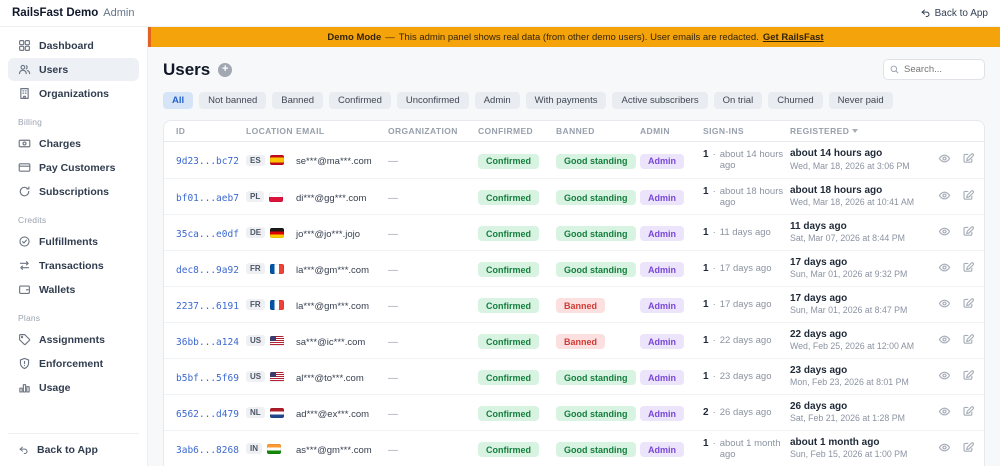 The height and width of the screenshot is (466, 1000). I want to click on column-header-registered: REGISTERED, so click(864, 131).